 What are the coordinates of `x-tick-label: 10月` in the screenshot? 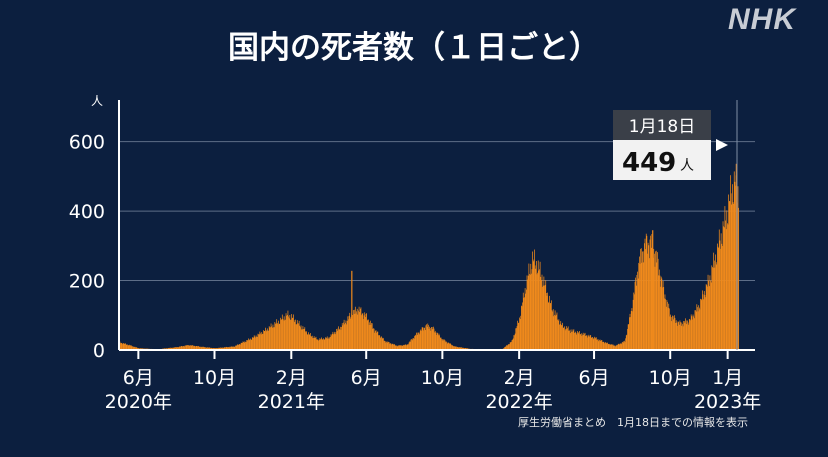 It's located at (670, 378).